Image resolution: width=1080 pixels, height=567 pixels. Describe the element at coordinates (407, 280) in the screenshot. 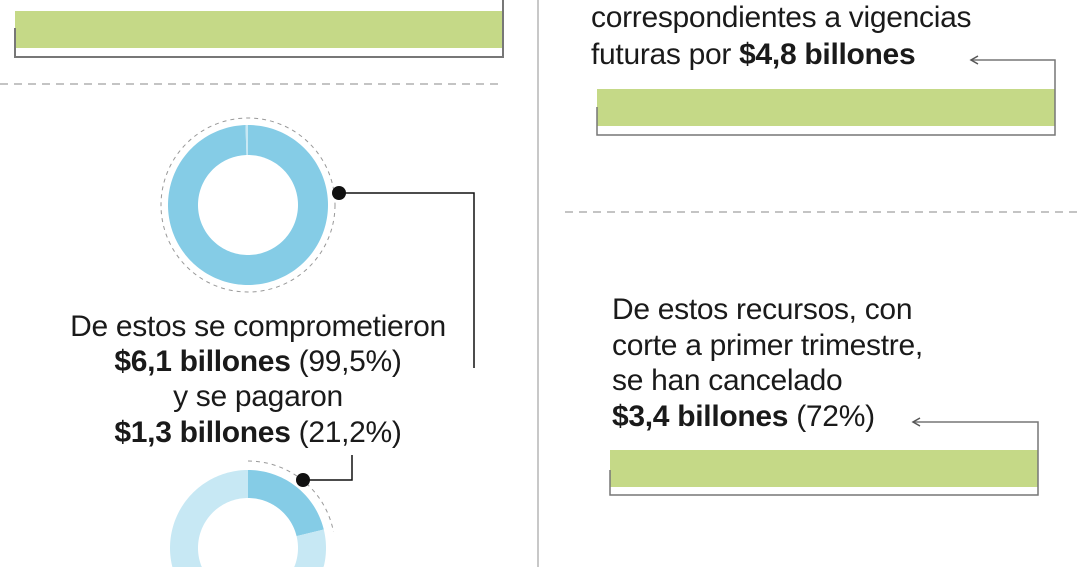

I see `callout-line-committed` at that location.